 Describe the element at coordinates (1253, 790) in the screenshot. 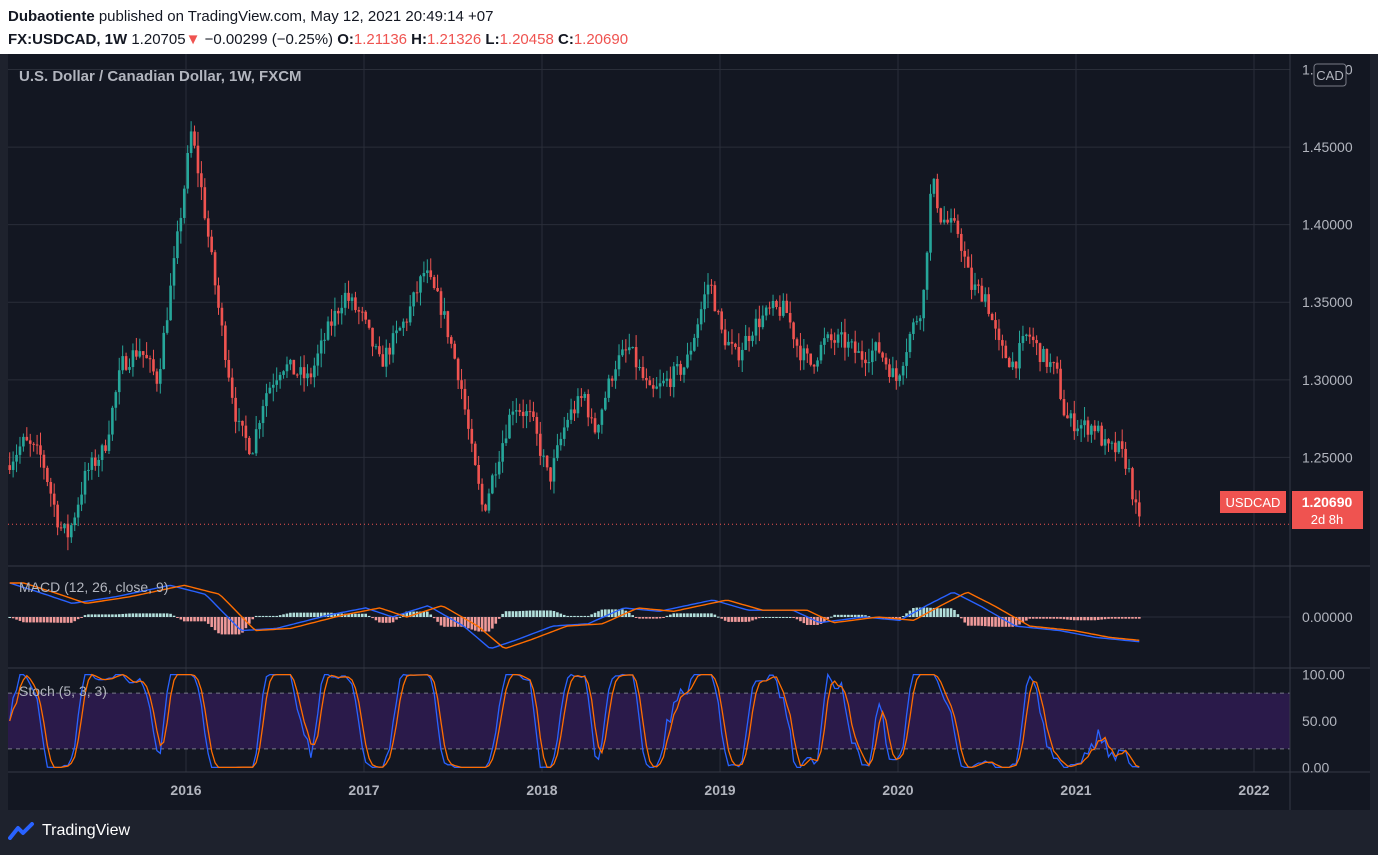

I see `time-tick-label: 2022` at that location.